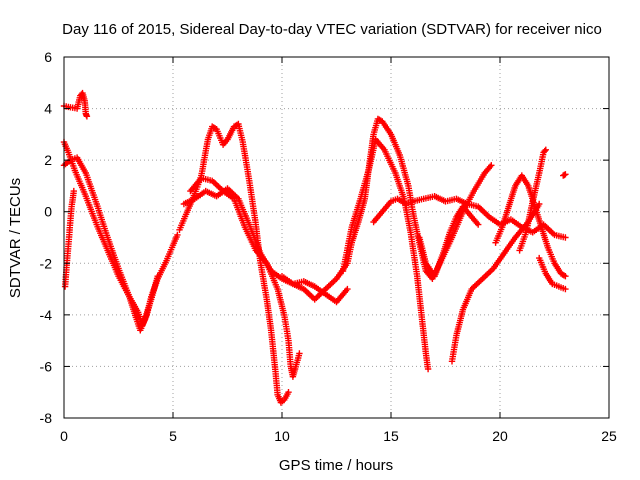 This screenshot has width=640, height=480. Describe the element at coordinates (15, 238) in the screenshot. I see `y-axis-label: SDTVAR / TECUs` at that location.